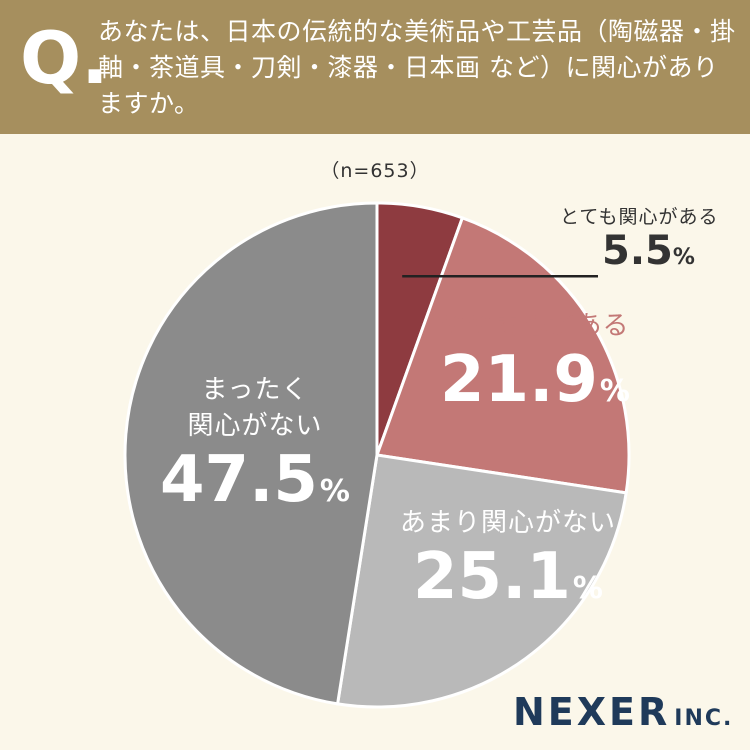 The width and height of the screenshot is (750, 750). What do you see at coordinates (255, 390) in the screenshot?
I see `slice-label-not-at-all-line1: まったく` at bounding box center [255, 390].